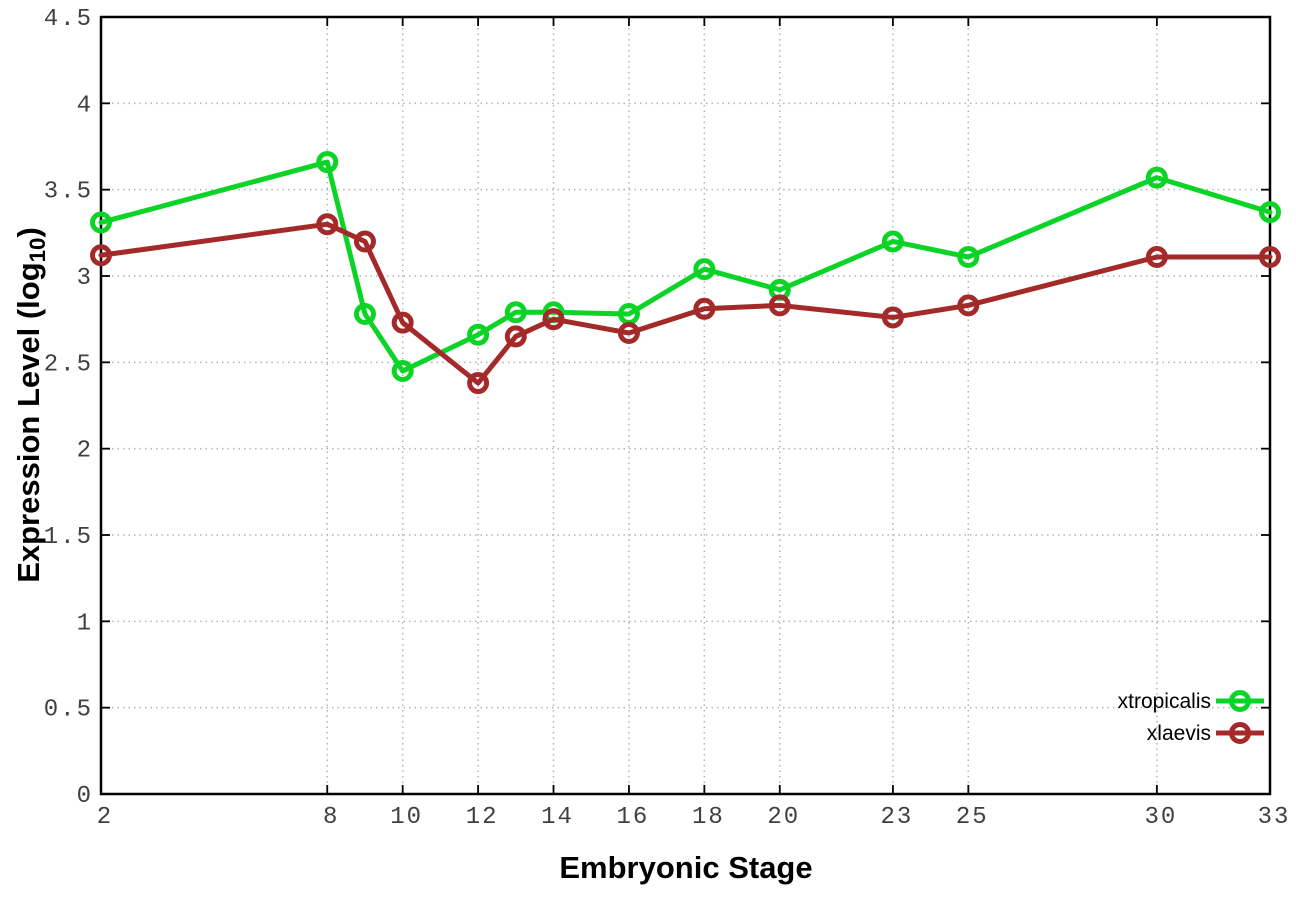 The width and height of the screenshot is (1296, 907). What do you see at coordinates (68, 19) in the screenshot?
I see `y-tick-label: 4.5` at bounding box center [68, 19].